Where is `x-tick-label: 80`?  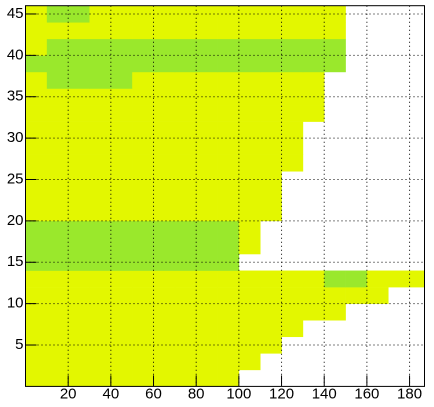 x-tick-label: 80 is located at coordinates (196, 393).